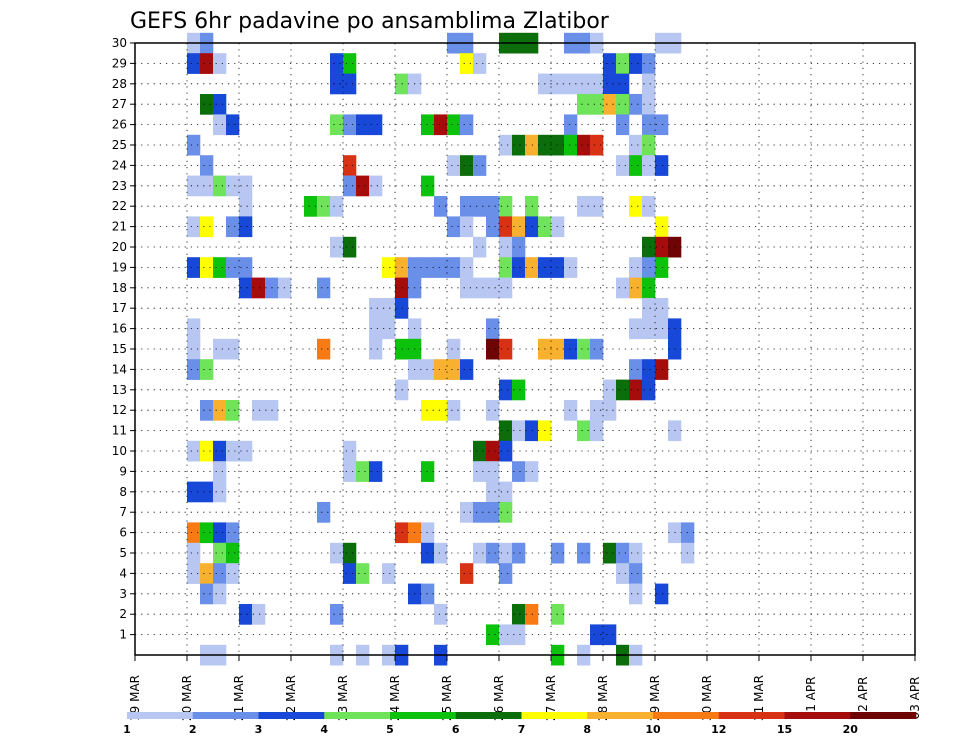 The height and width of the screenshot is (742, 960). Describe the element at coordinates (587, 729) in the screenshot. I see `legend-label: 8` at that location.